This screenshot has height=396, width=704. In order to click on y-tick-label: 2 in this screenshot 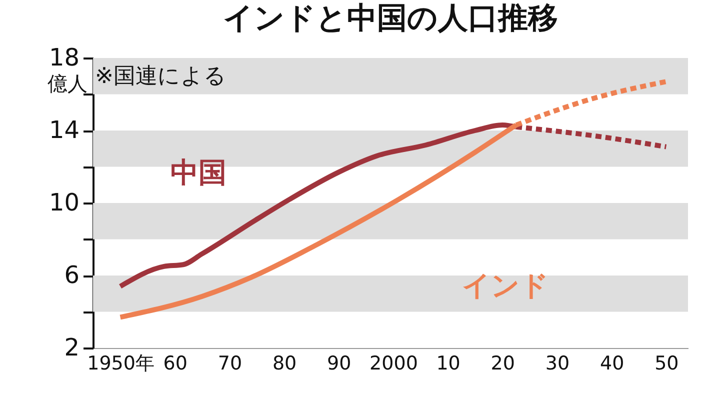, I will do `click(72, 348)`.